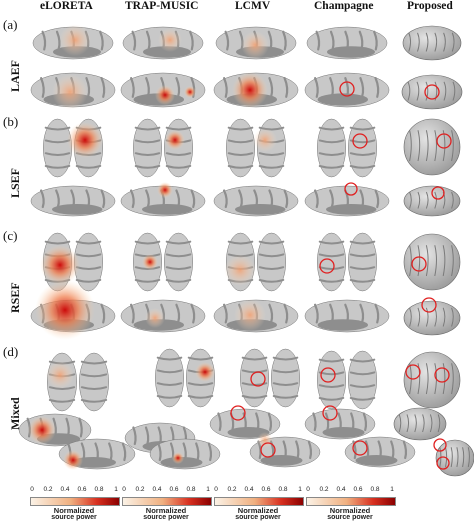 This screenshot has width=474, height=524. I want to click on colorbar-gradient, so click(351, 501).